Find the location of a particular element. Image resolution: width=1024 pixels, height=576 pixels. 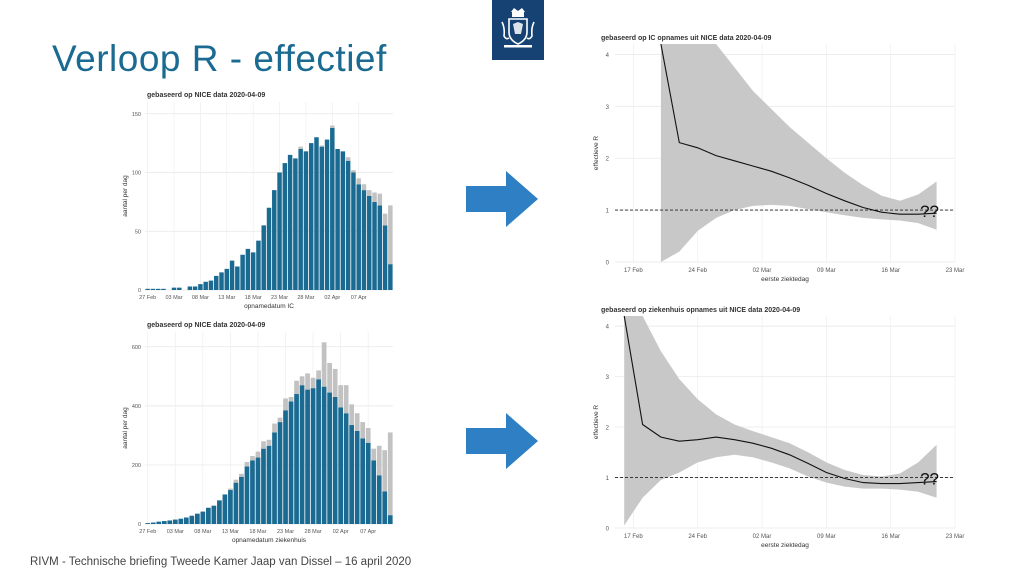

y-tick-label: 1 is located at coordinates (608, 212).